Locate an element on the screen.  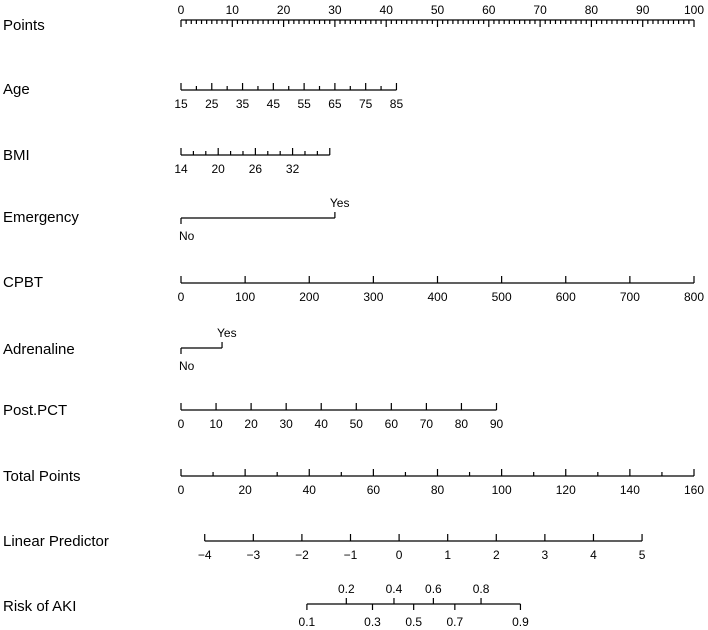
points-tick-label: 90 is located at coordinates (643, 10).